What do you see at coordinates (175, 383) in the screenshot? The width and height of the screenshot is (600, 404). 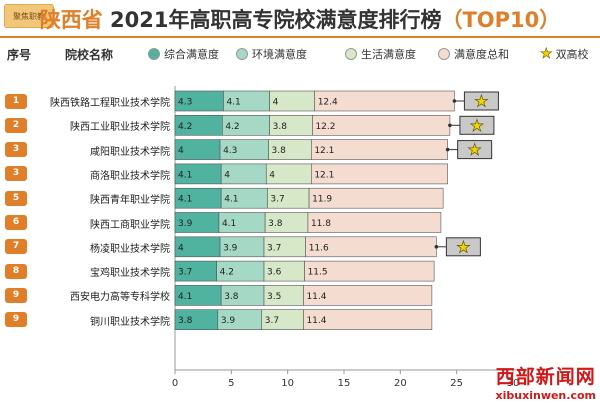 I see `x-tick-label: 0` at bounding box center [175, 383].